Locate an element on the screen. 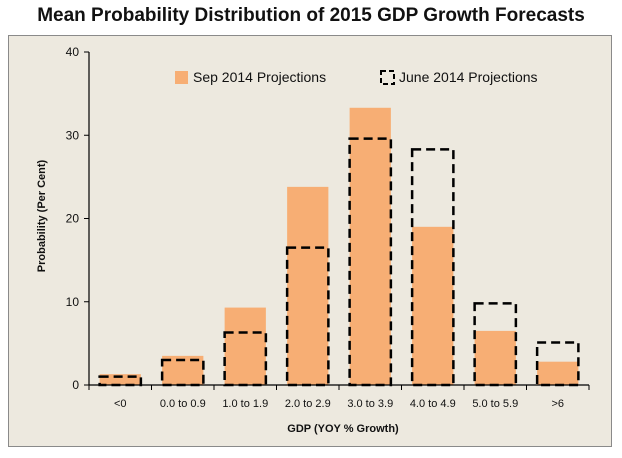  x-tick-label: 2.0 to 2.9 is located at coordinates (308, 404).